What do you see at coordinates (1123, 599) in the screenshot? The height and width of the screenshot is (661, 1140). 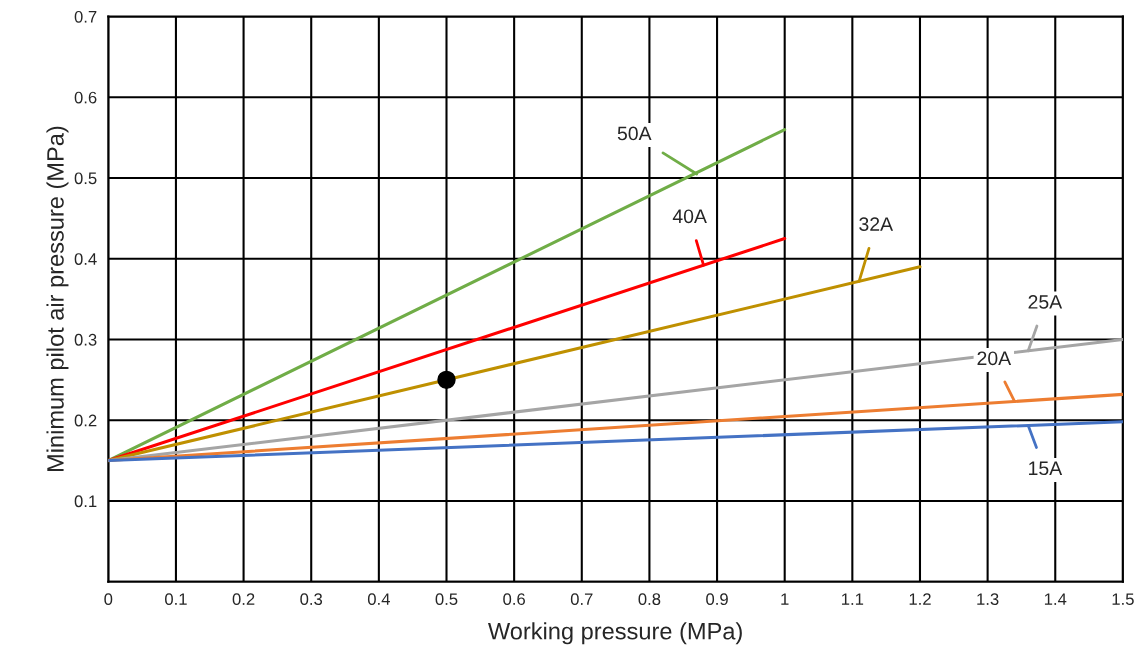 I see `x-tick-label: 1.5` at bounding box center [1123, 599].